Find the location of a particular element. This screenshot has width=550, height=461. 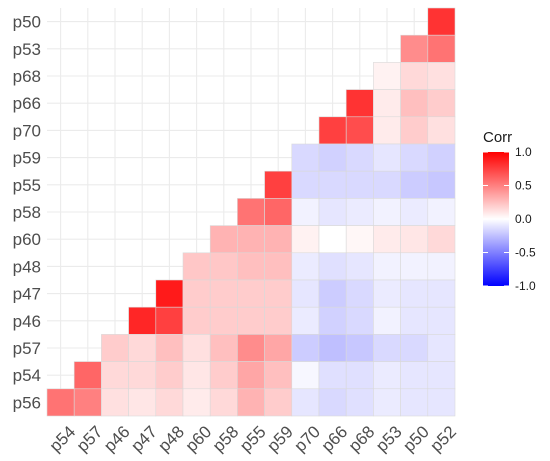

heatmap-cell-p56-p68 is located at coordinates (359, 402).